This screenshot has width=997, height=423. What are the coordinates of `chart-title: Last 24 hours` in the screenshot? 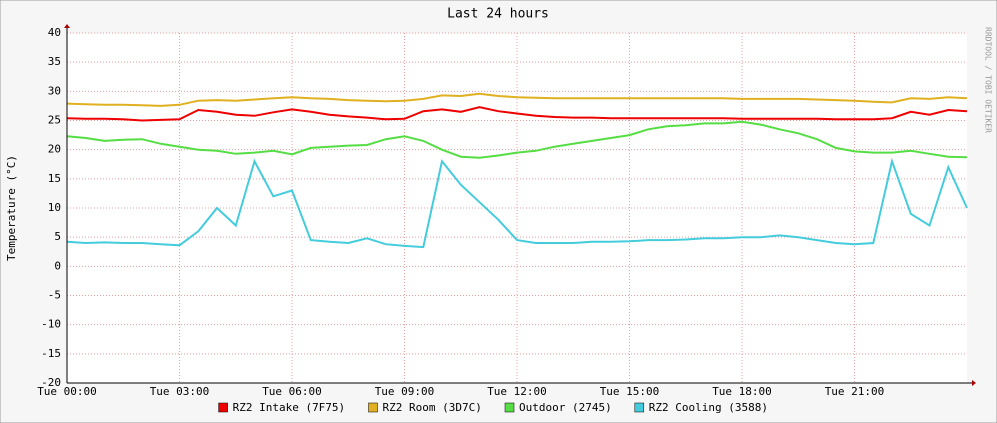 It's located at (498, 14).